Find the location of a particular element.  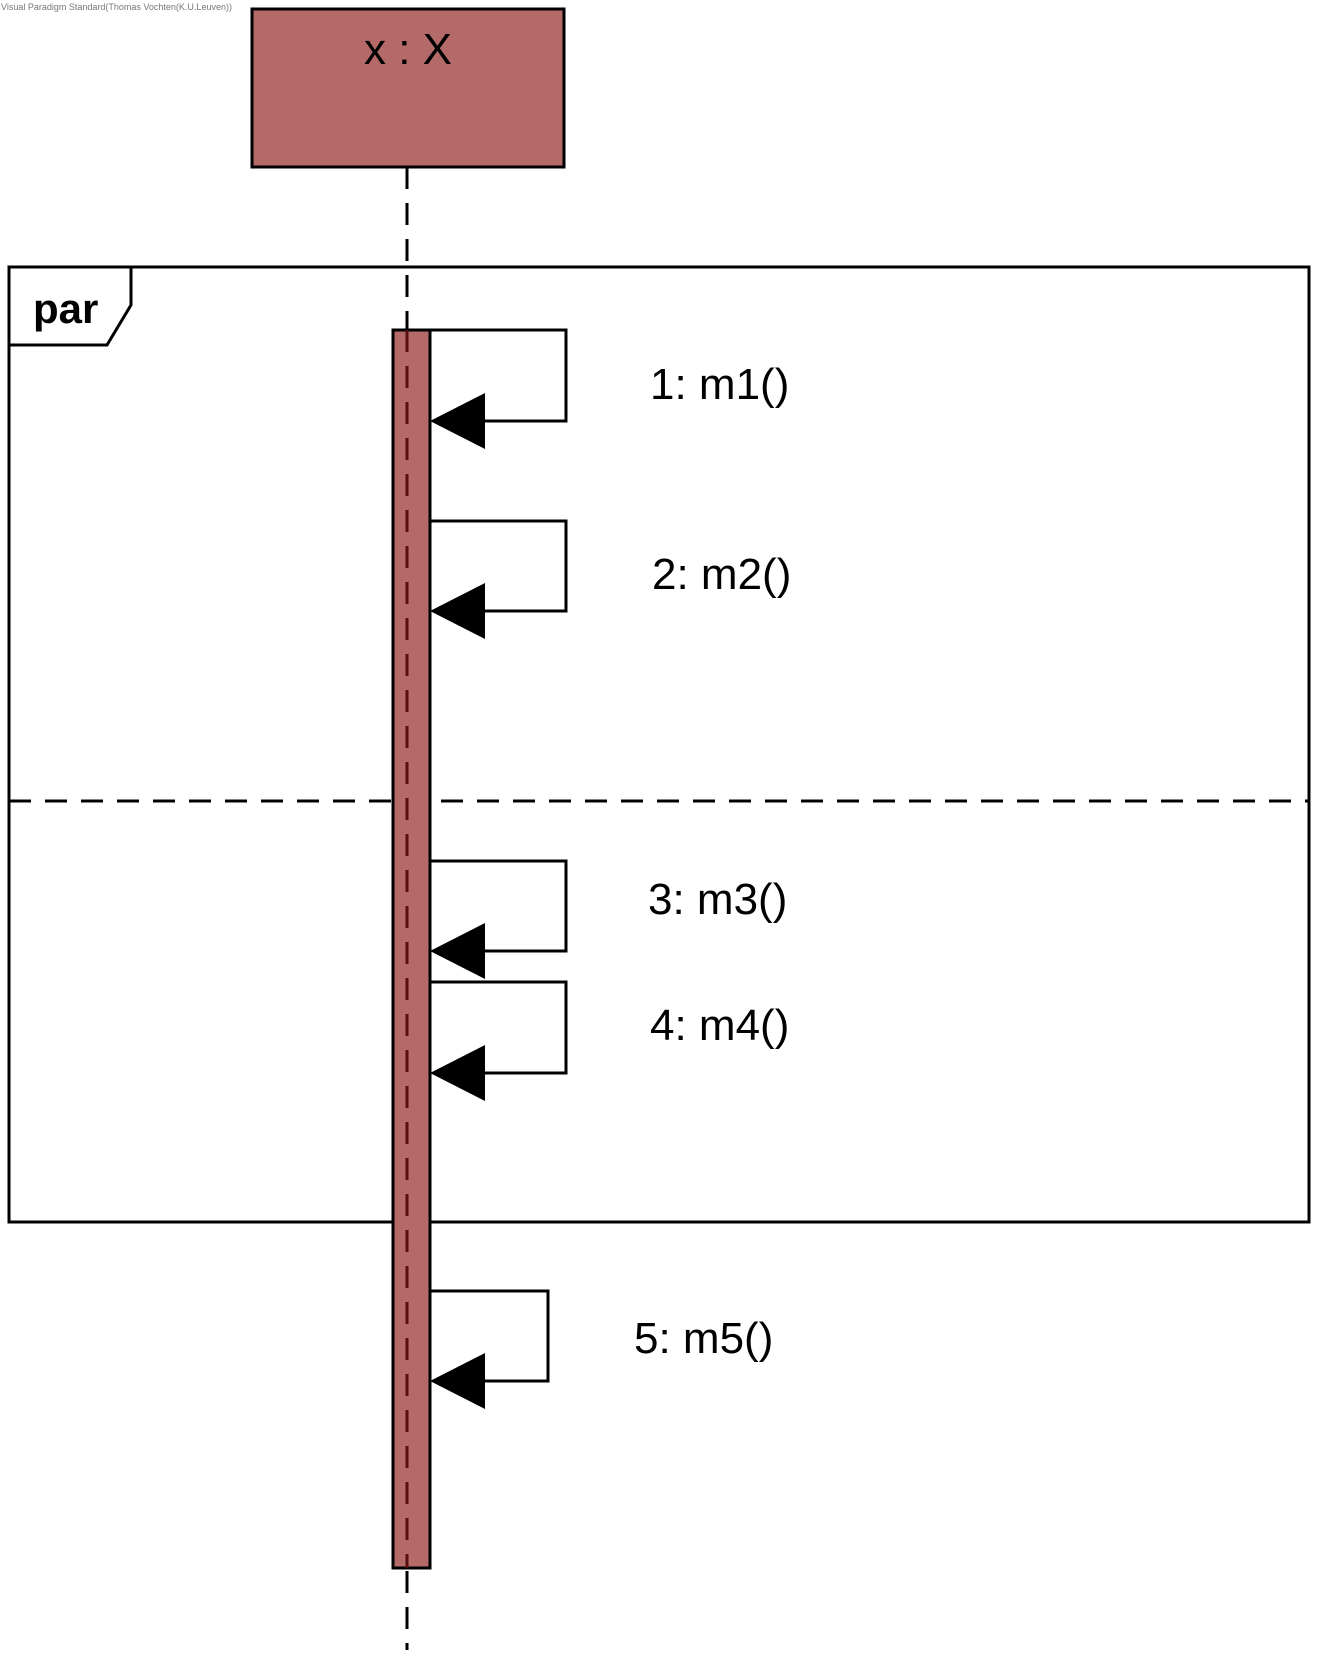

message-5-arrowhead-icon is located at coordinates (457, 1381).